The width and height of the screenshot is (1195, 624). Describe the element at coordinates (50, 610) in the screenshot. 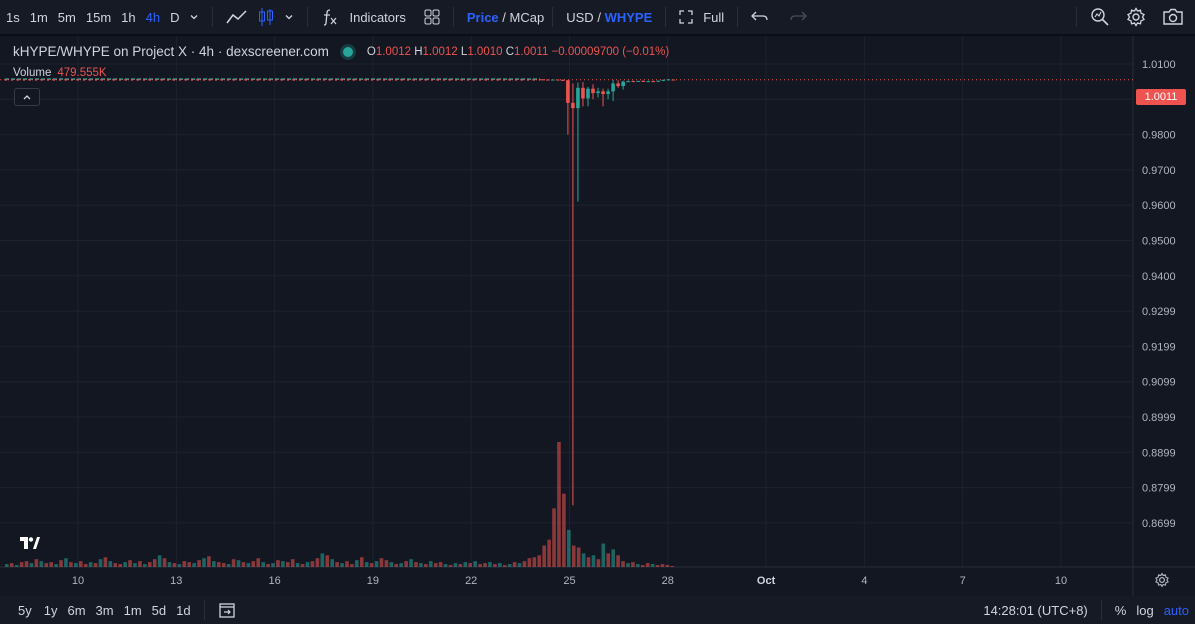

I see `range-1y: 1y` at that location.